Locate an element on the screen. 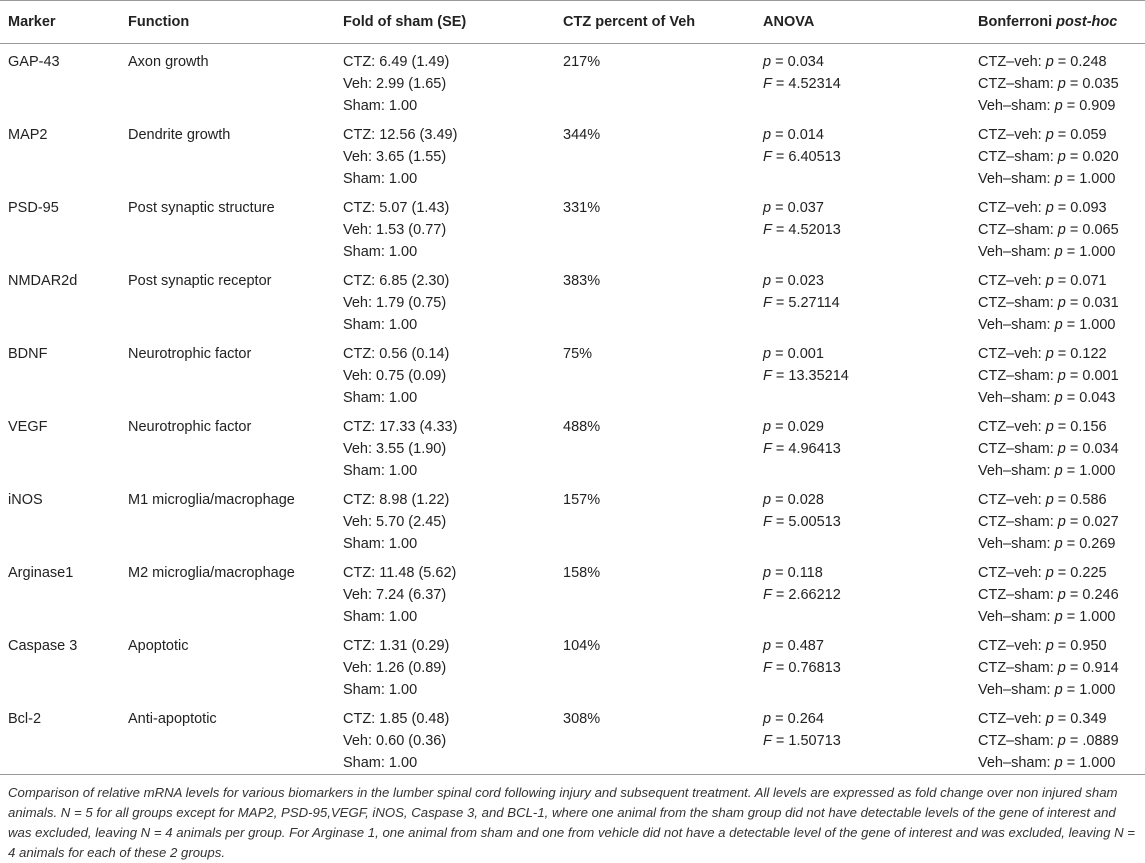 The width and height of the screenshot is (1145, 863). anova-cell: p = 0.034 F = 4.52314 is located at coordinates (862, 81).